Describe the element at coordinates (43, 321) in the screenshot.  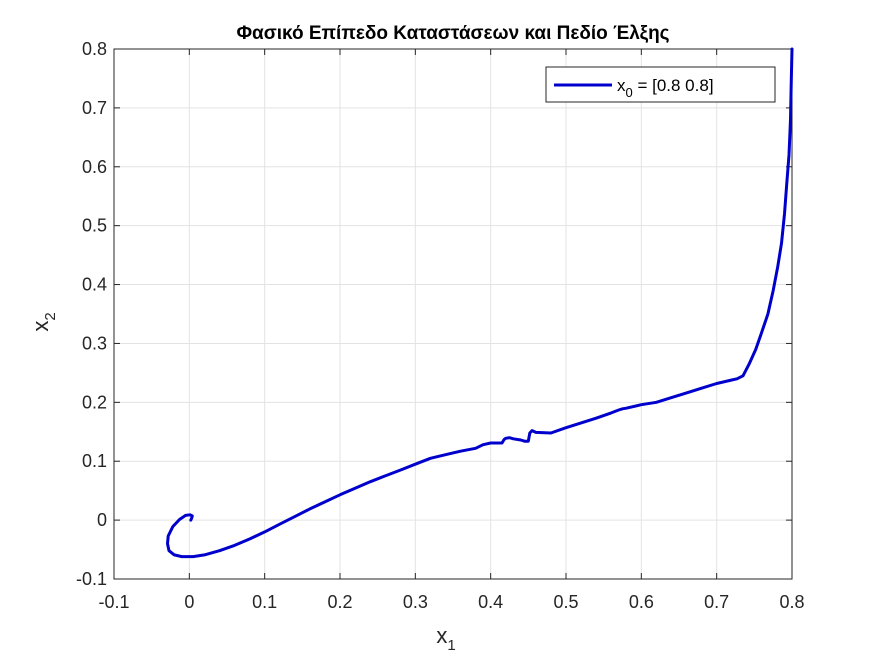
I see `y-axis-label: x2` at that location.